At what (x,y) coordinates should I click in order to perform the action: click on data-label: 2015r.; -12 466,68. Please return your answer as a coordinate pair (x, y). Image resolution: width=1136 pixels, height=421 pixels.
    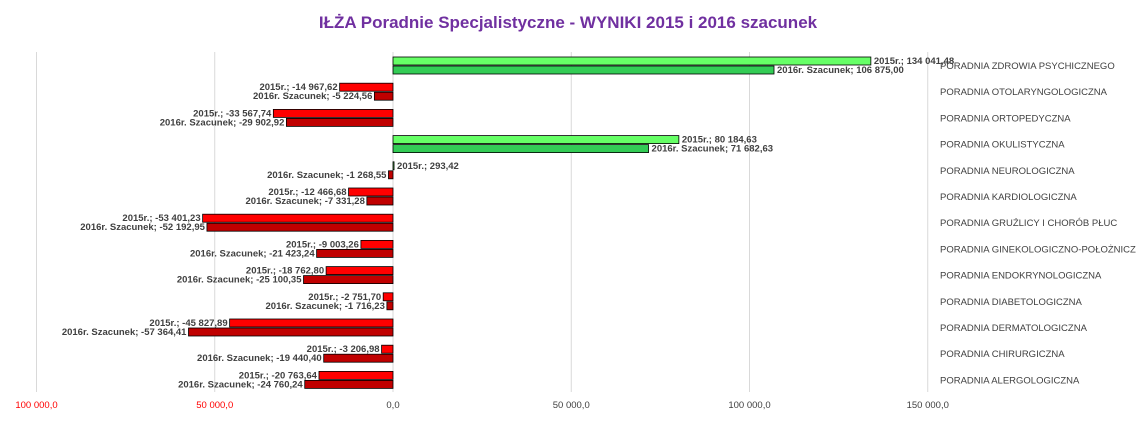
    Looking at the image, I should click on (307, 192).